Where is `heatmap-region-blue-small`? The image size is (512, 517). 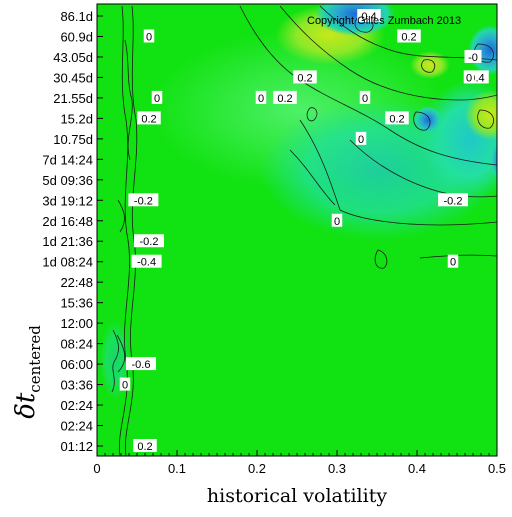
heatmap-region-blue-small is located at coordinates (428, 120).